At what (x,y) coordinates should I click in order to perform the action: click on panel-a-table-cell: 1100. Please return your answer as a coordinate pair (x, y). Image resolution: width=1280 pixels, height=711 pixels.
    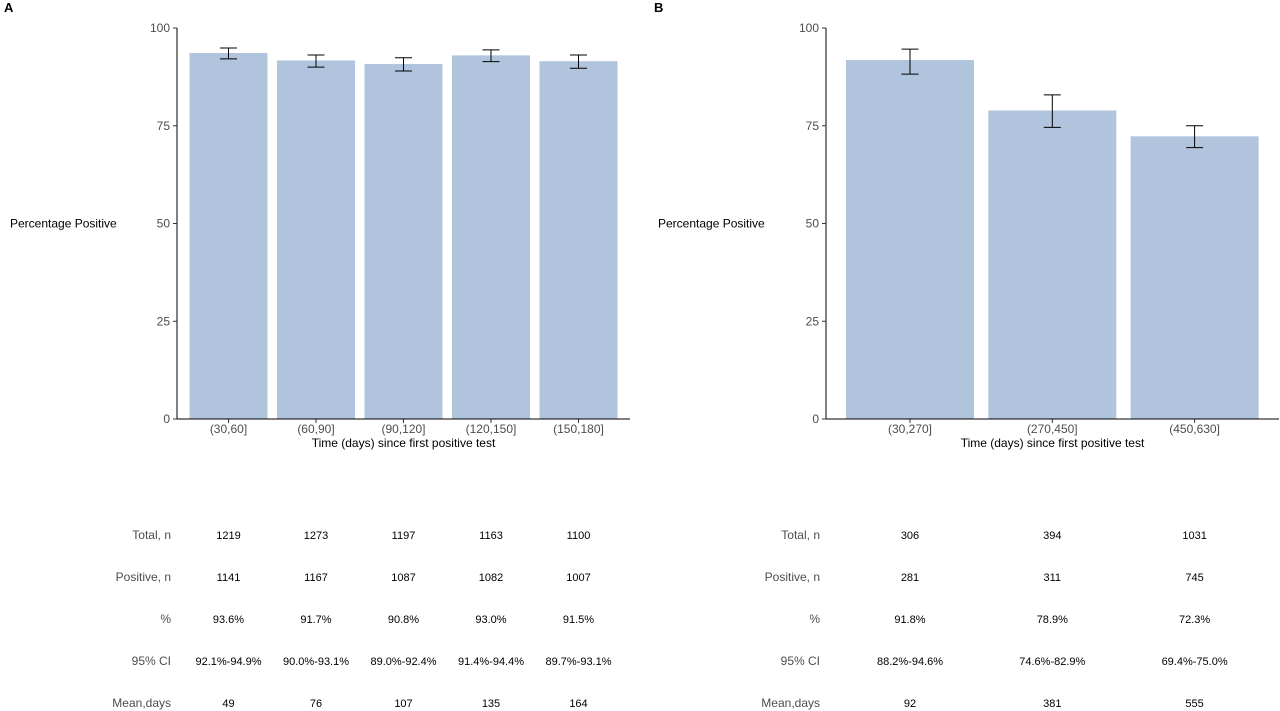
    Looking at the image, I should click on (579, 536).